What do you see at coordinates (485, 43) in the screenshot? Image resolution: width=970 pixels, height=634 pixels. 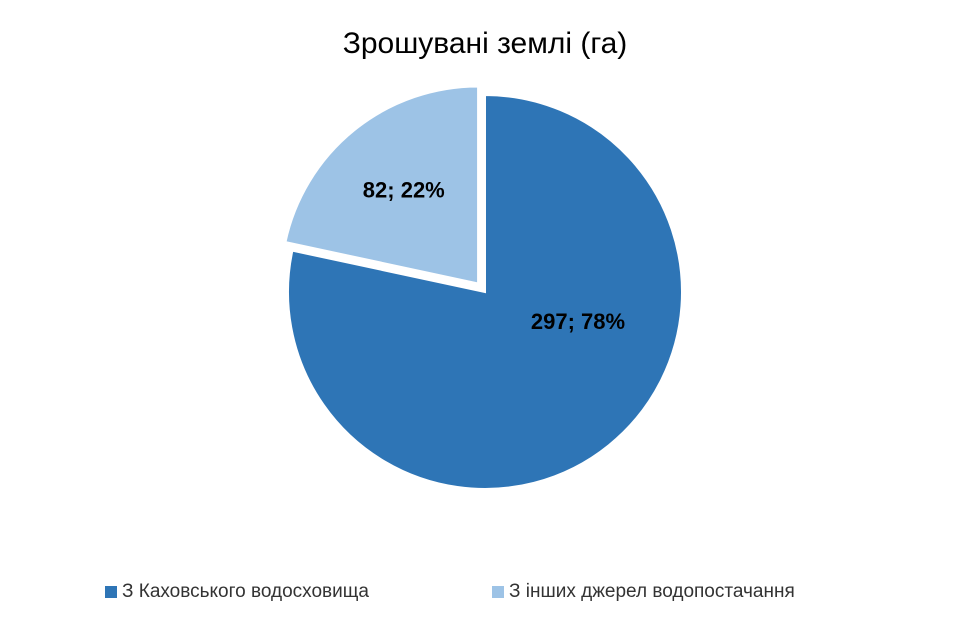 I see `chart-title: Зрошувані землі (га)` at bounding box center [485, 43].